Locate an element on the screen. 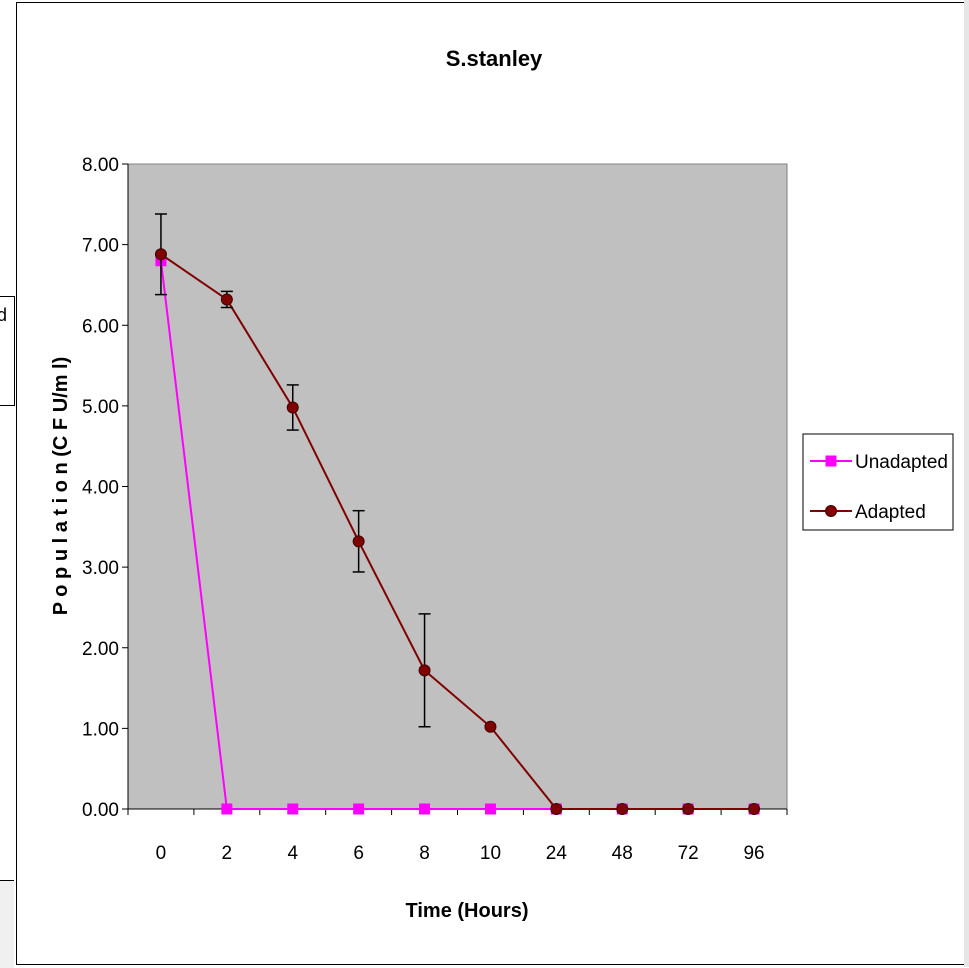 The image size is (969, 968). y-tick-label: 7.00 is located at coordinates (100, 246).